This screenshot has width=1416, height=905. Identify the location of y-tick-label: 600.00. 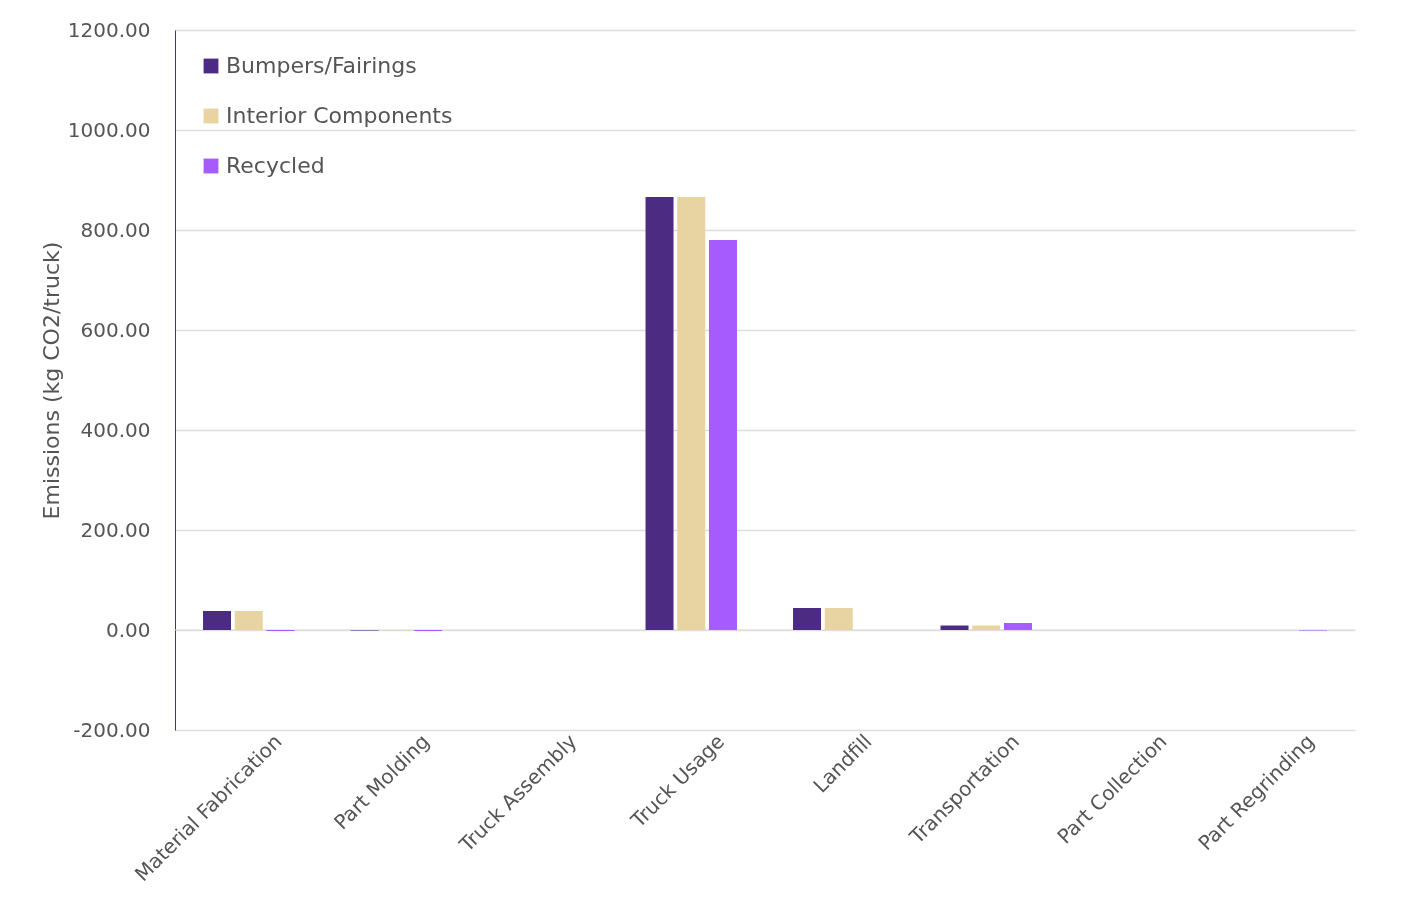
(115, 329).